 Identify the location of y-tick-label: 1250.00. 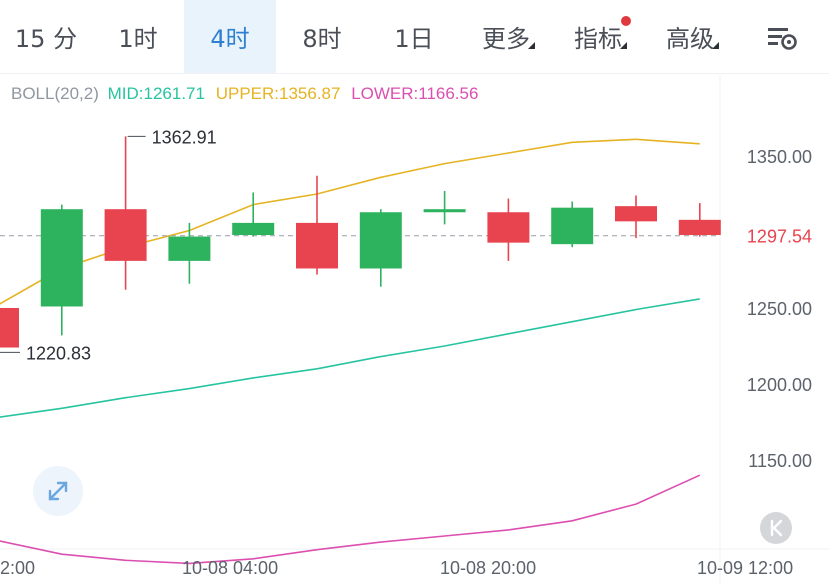
(779, 309).